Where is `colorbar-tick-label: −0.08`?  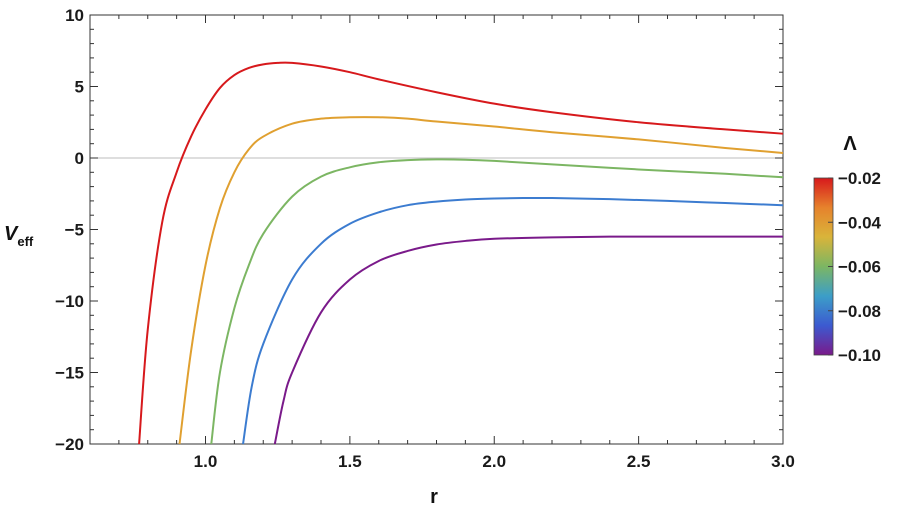
colorbar-tick-label: −0.08 is located at coordinates (859, 311).